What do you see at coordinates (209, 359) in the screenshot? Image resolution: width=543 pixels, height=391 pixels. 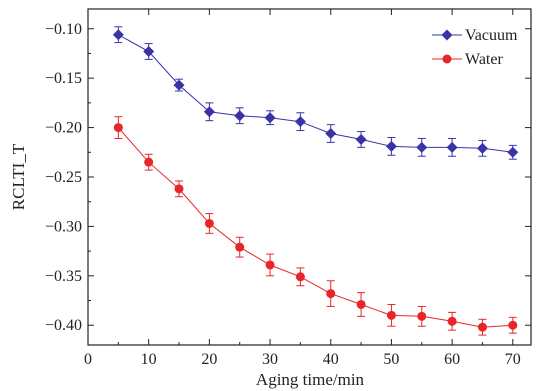 I see `x-tick-label: 20` at bounding box center [209, 359].